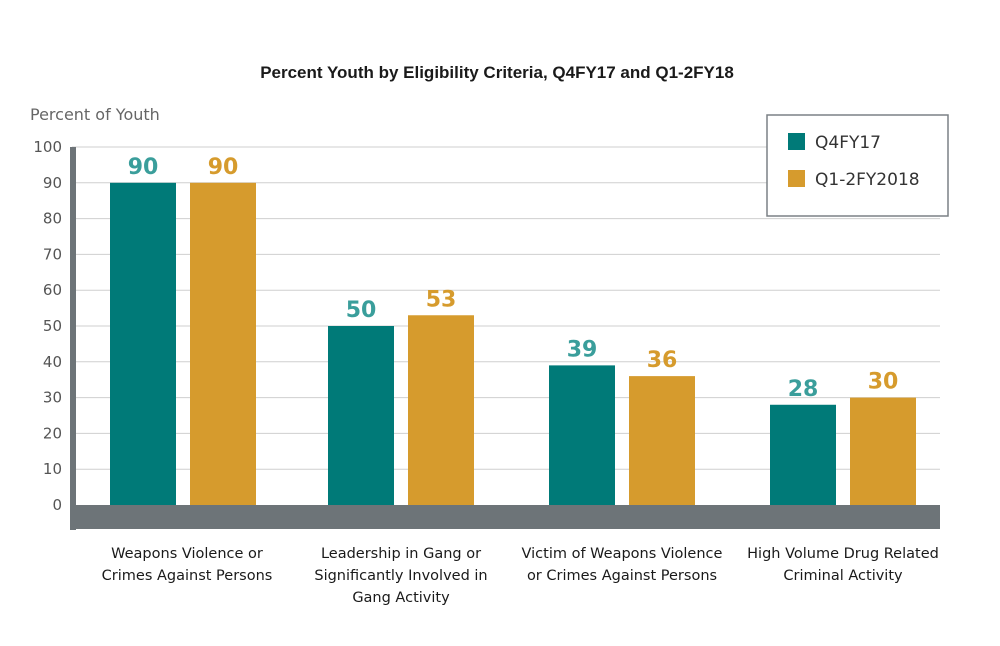  I want to click on data-label: 53, so click(441, 299).